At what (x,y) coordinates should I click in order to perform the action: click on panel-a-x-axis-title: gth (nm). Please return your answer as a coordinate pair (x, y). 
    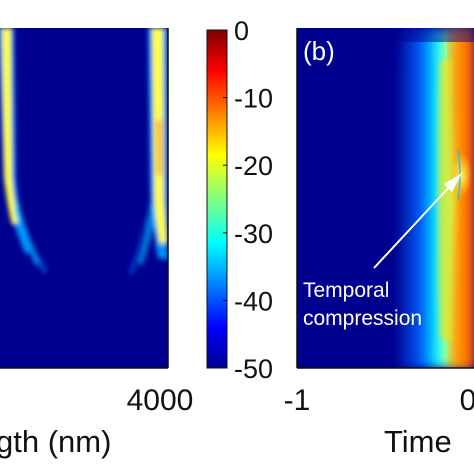
    Looking at the image, I should click on (55, 441).